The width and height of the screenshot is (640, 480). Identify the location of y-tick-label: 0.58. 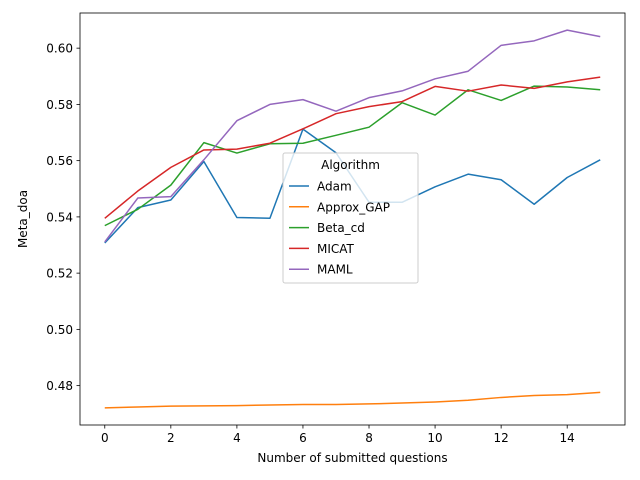
(59, 105).